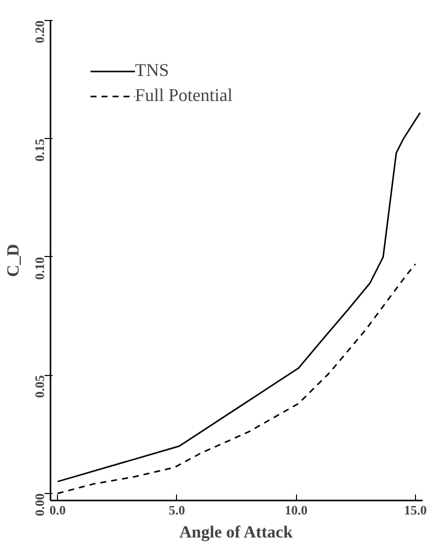  I want to click on y-tick-label: 0.05, so click(39, 386).